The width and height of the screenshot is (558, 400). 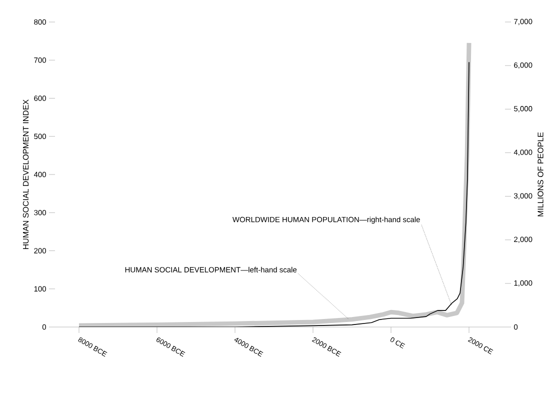 What do you see at coordinates (25, 174) in the screenshot?
I see `y-axis-title: HUMAN SOCIAL DEVELOPMENT INDEX` at bounding box center [25, 174].